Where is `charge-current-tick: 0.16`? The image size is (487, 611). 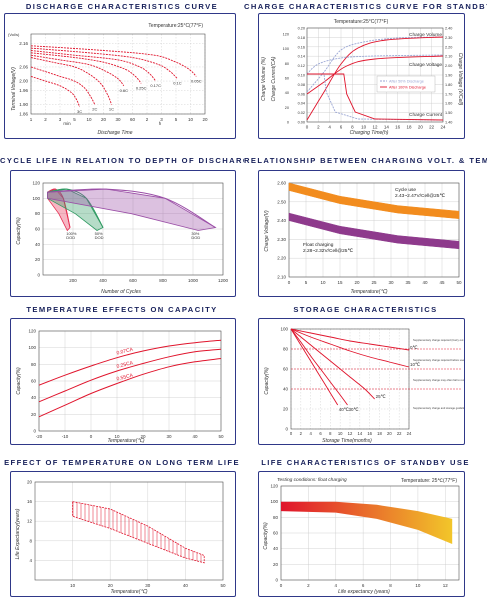 charge-current-tick: 0.16 is located at coordinates (301, 47).